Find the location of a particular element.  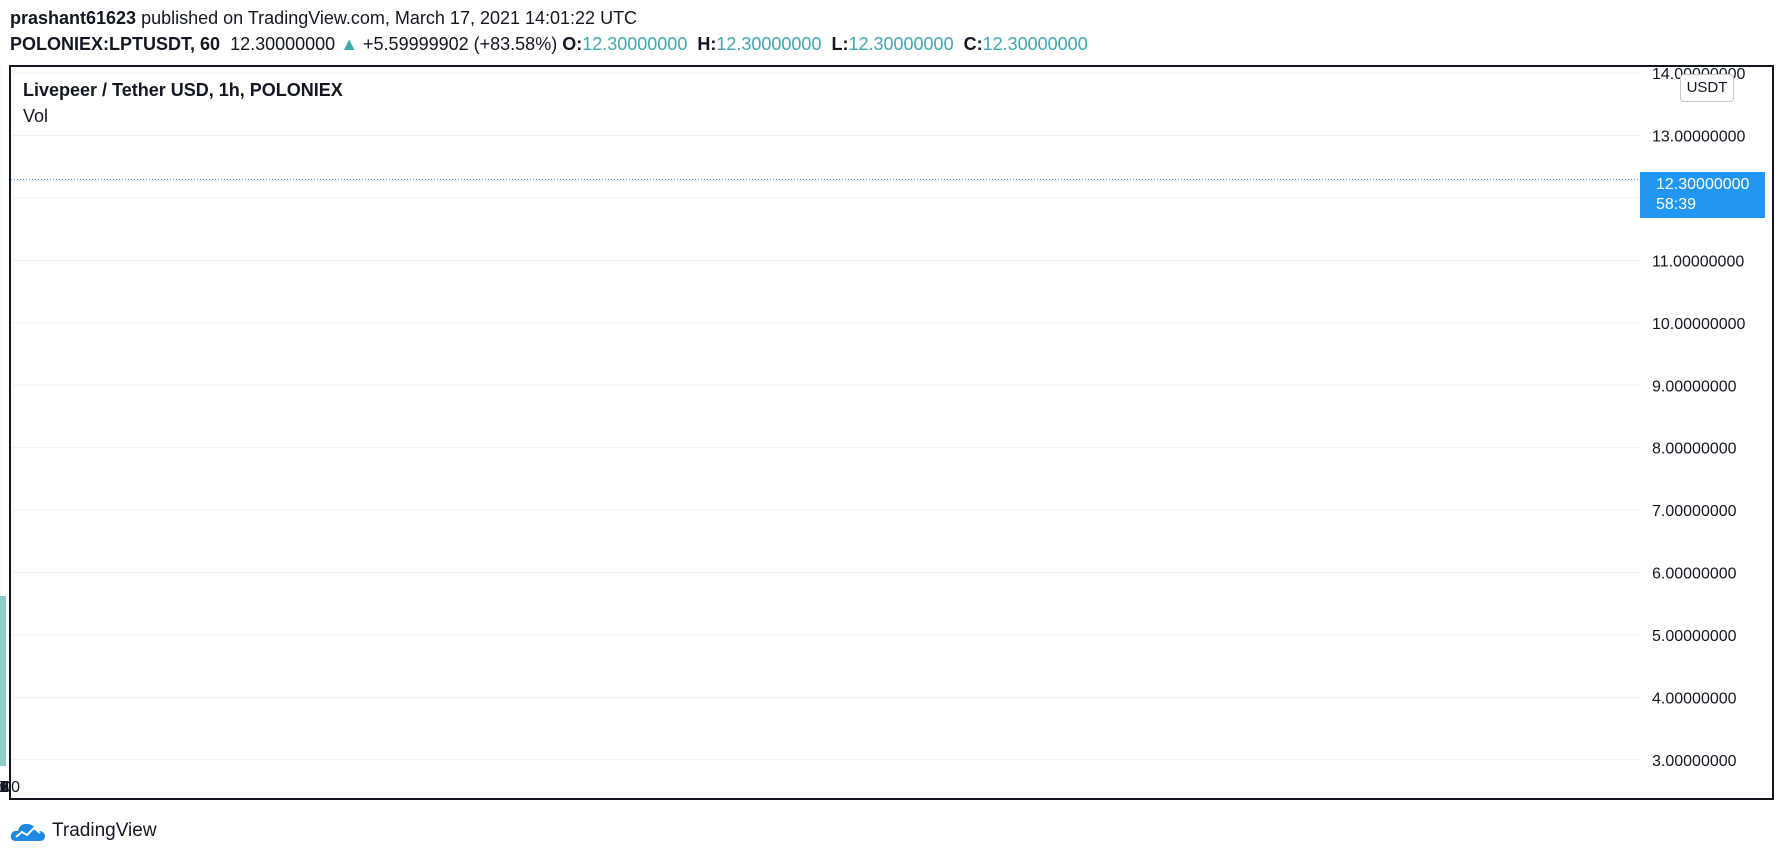

y-tick-label: 9.00000000 is located at coordinates (1694, 386).